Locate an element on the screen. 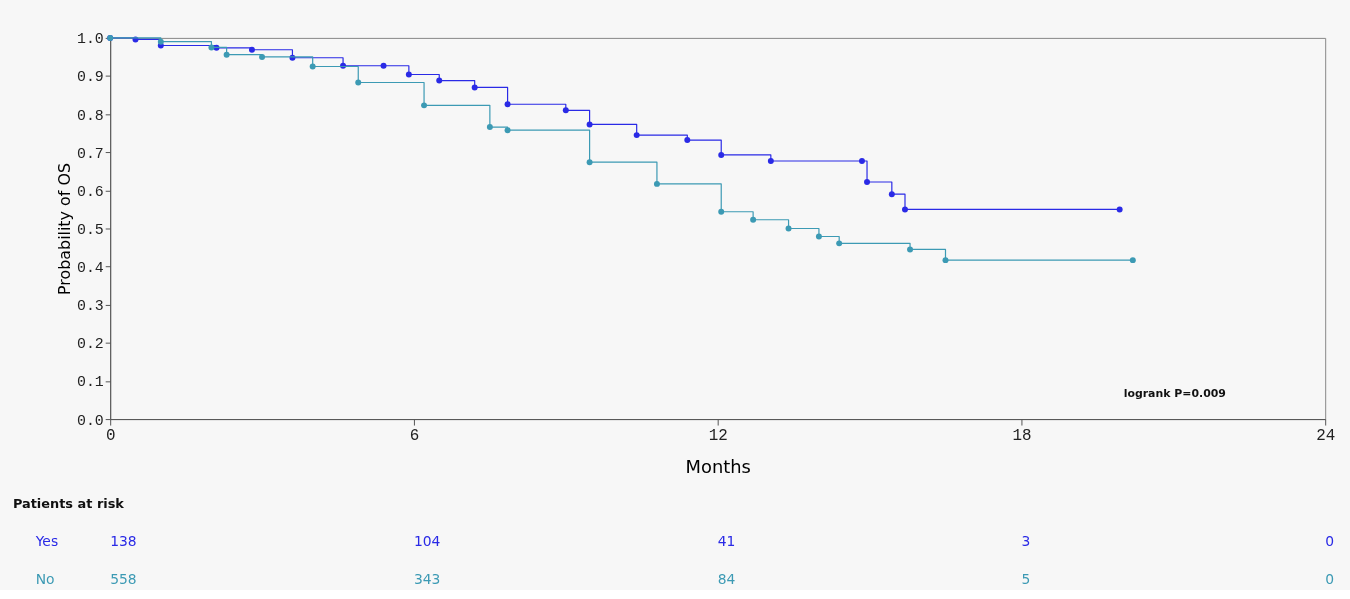 The width and height of the screenshot is (1350, 599). y-tick-label: 0.6 is located at coordinates (90, 191).